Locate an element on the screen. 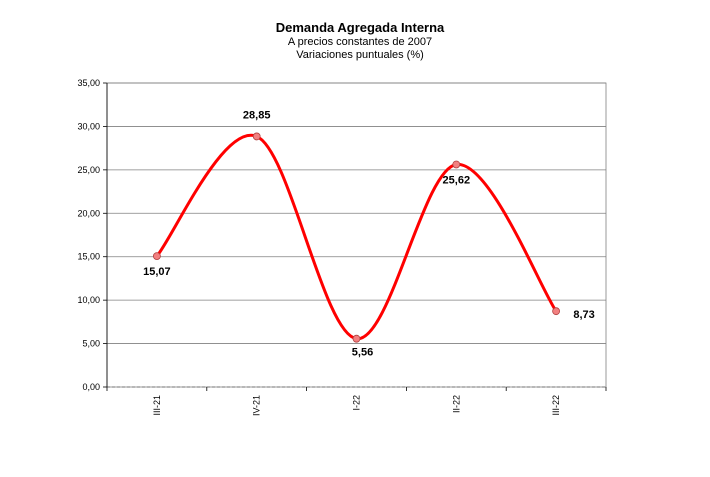 The height and width of the screenshot is (477, 710). chart-subtitle-units: Variaciones puntuales (%) is located at coordinates (360, 55).